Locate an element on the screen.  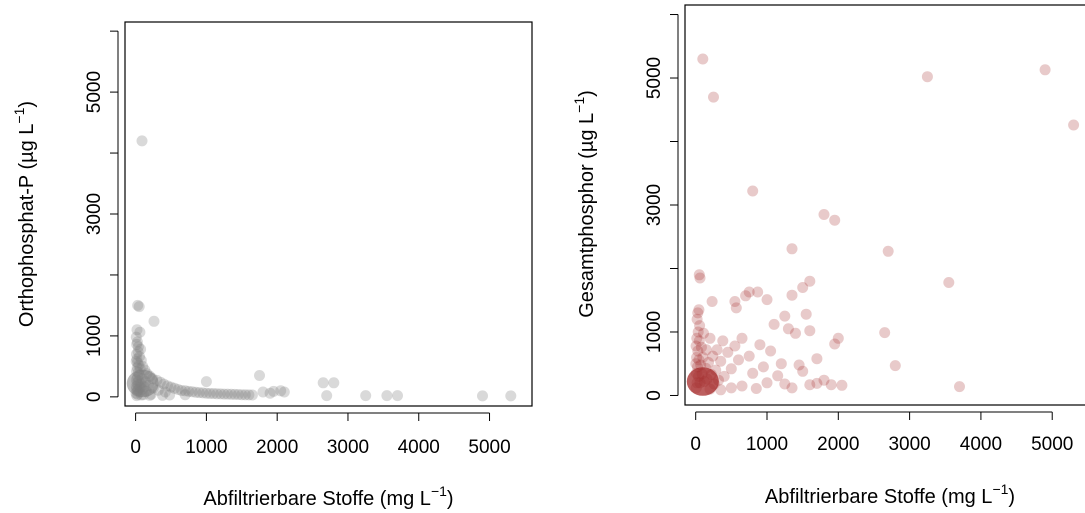
y-tick-label-right-3: 5000 is located at coordinates (654, 78).